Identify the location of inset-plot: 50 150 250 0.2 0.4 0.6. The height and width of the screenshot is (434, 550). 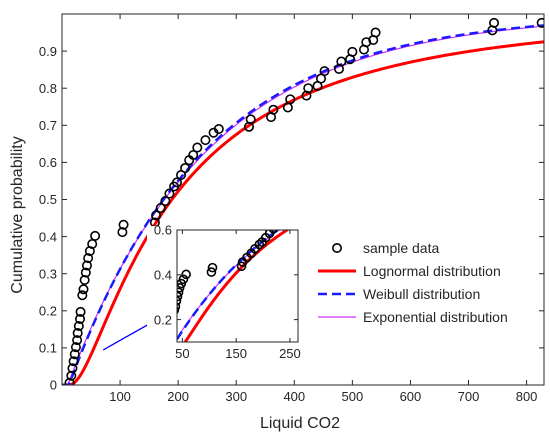
(227, 287).